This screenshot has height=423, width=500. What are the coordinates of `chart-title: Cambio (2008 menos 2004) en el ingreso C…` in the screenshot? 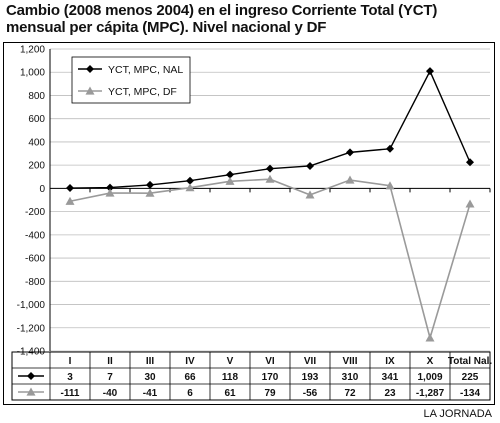 It's located at (222, 19).